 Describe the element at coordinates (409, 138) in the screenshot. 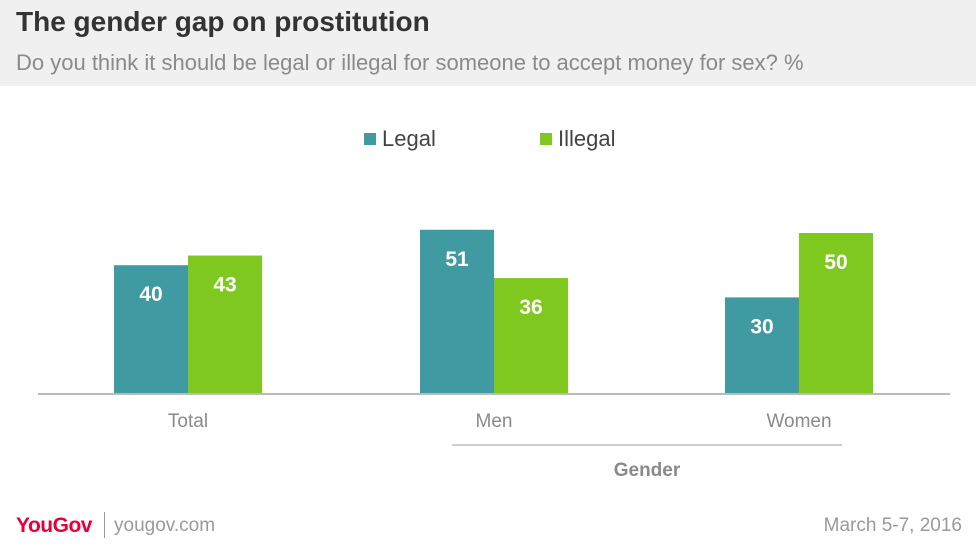

I see `legend-label-legal: Legal` at that location.